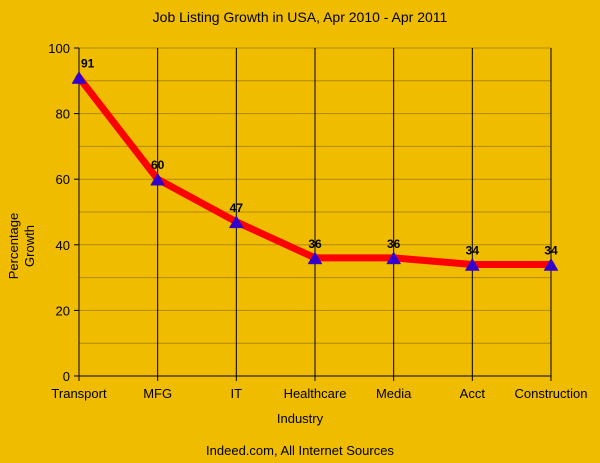 Image resolution: width=600 pixels, height=463 pixels. I want to click on x-axis-label: Industry, so click(300, 418).